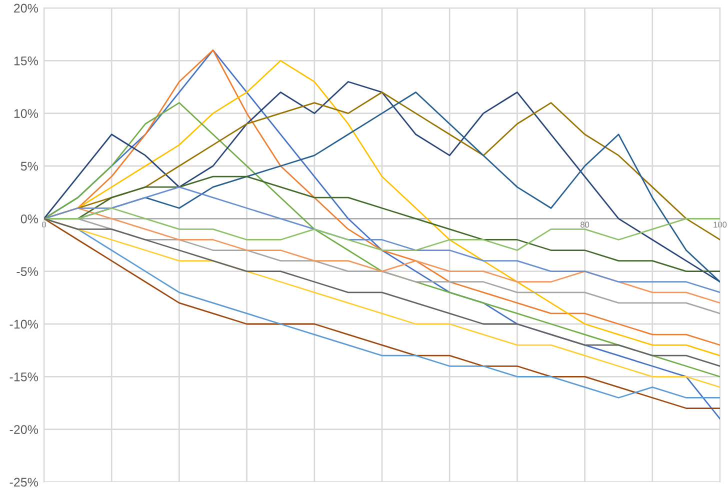 This screenshot has width=728, height=490. What do you see at coordinates (29, 219) in the screenshot?
I see `y-tick-label: 0%` at bounding box center [29, 219].